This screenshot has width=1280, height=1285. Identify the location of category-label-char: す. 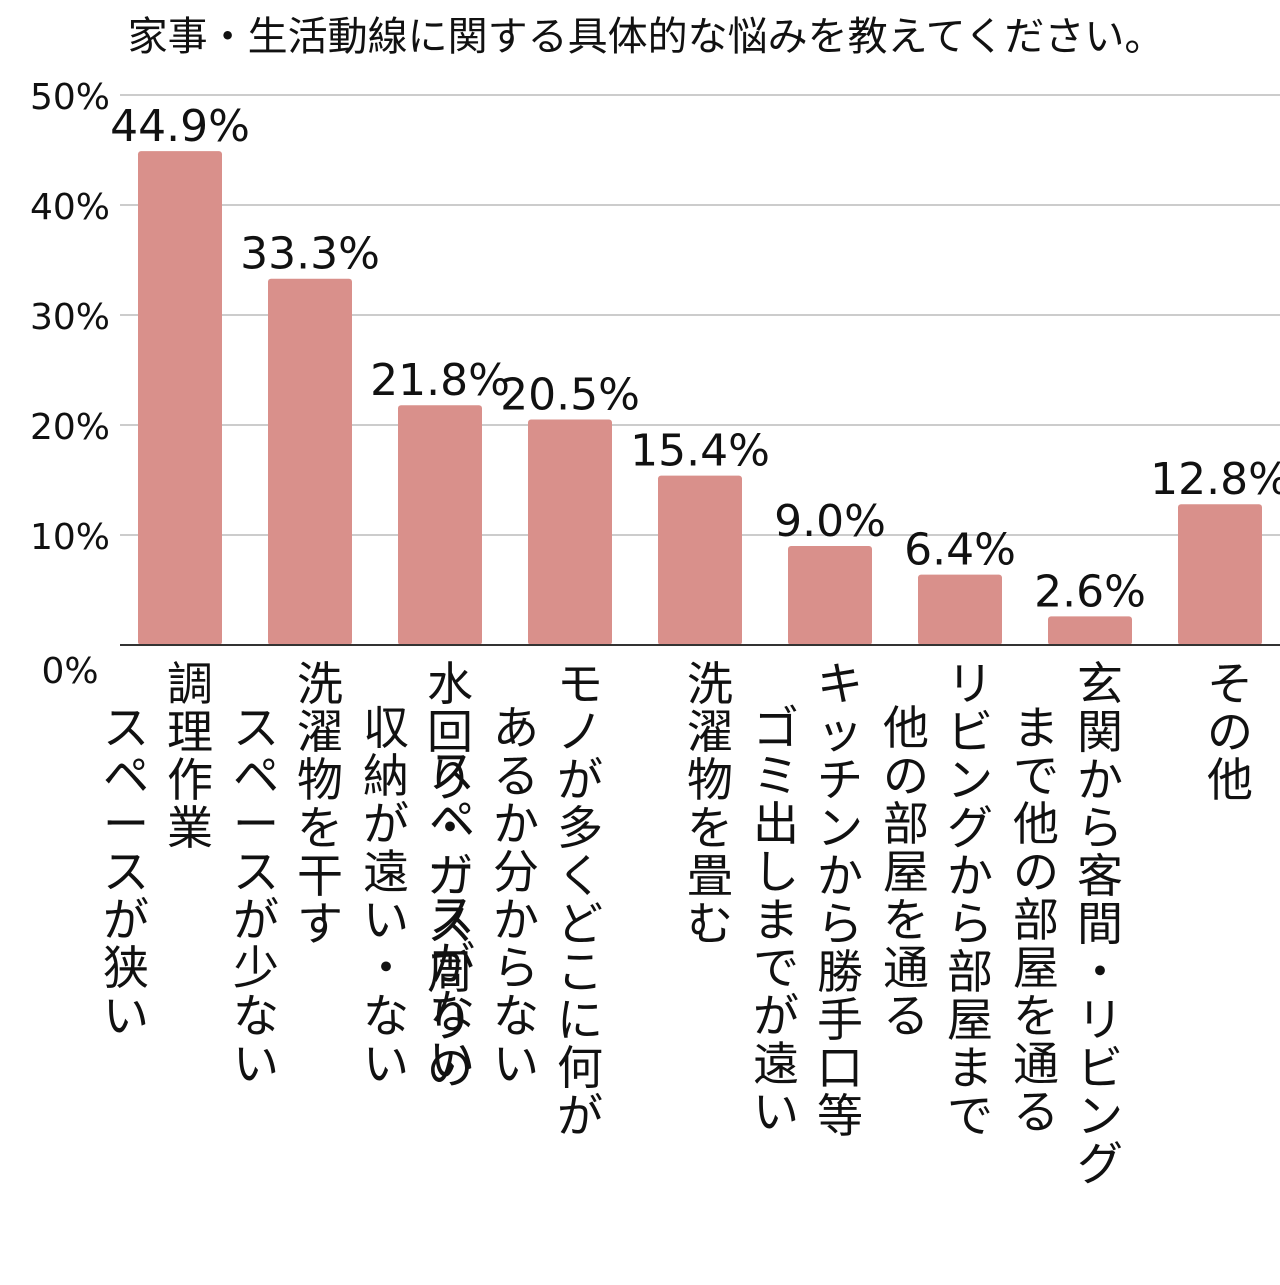
(320, 924).